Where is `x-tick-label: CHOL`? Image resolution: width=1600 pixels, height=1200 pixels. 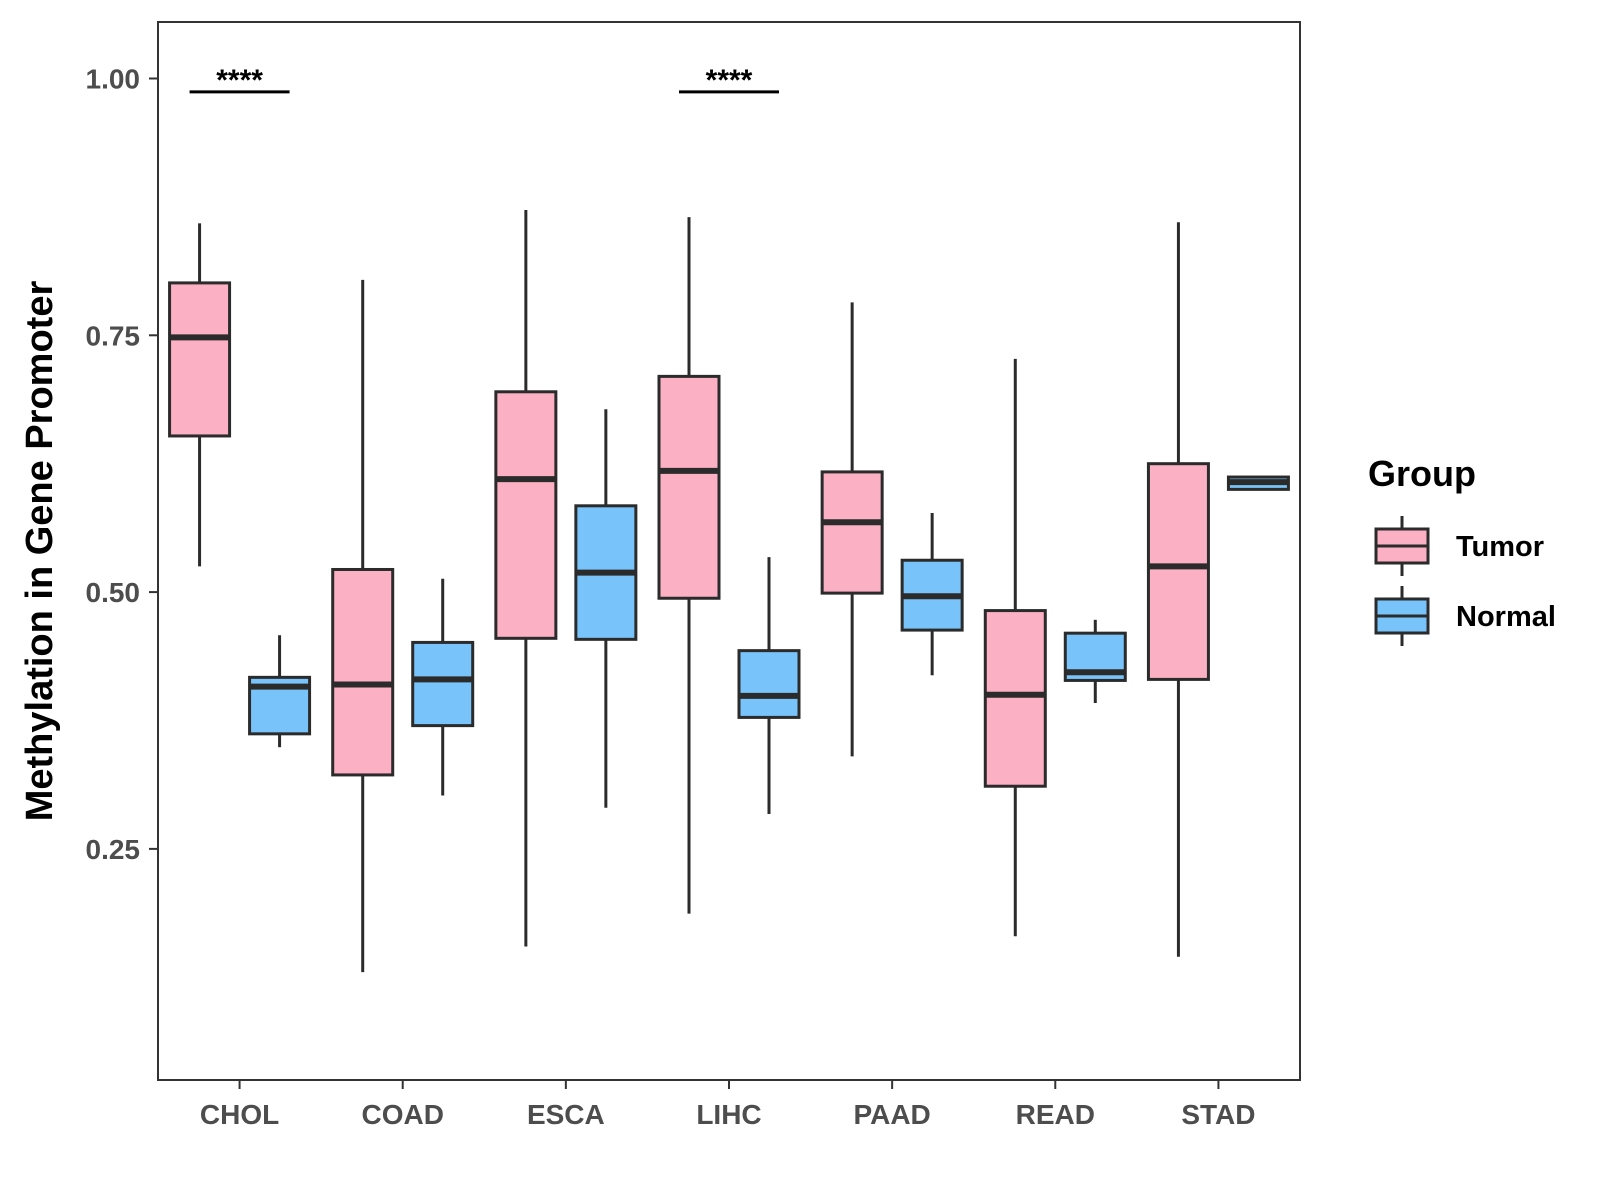
x-tick-label: CHOL is located at coordinates (239, 1114).